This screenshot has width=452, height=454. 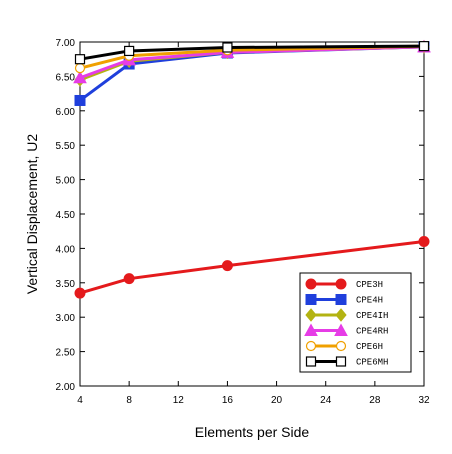 I want to click on x-tick-label: 4, so click(x=80, y=400).